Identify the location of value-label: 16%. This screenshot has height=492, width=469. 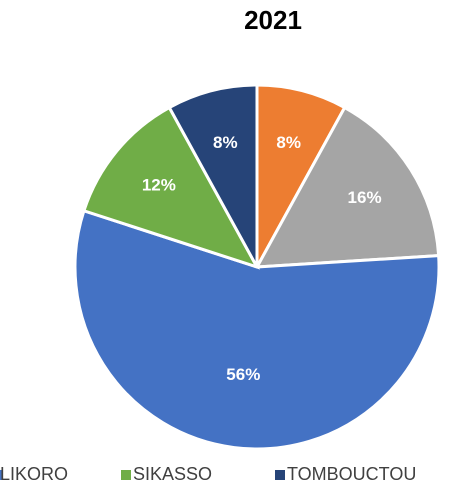
(365, 197).